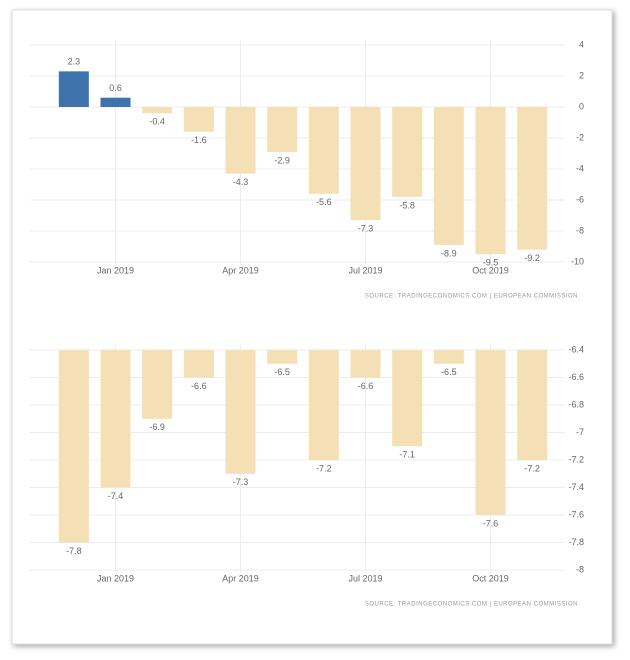 The width and height of the screenshot is (630, 660). What do you see at coordinates (282, 160) in the screenshot?
I see `value-label: -2.9` at bounding box center [282, 160].